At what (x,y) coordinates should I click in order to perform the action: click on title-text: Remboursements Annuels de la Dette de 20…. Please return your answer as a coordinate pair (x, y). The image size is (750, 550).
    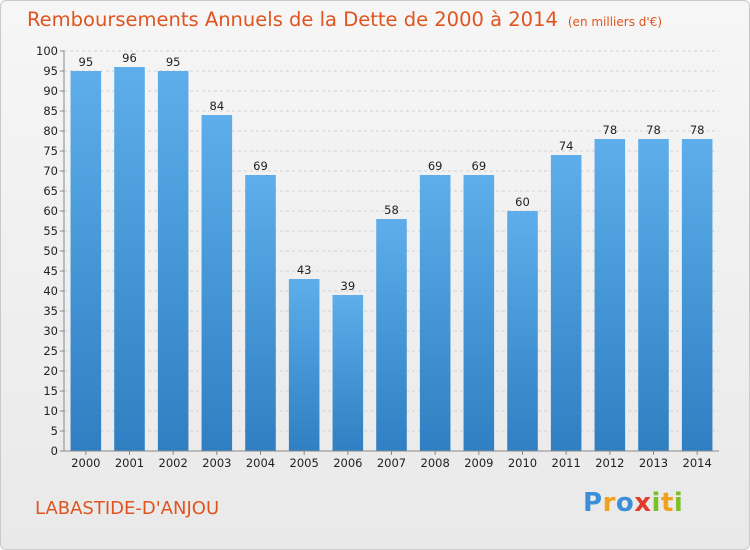
    Looking at the image, I should click on (292, 19).